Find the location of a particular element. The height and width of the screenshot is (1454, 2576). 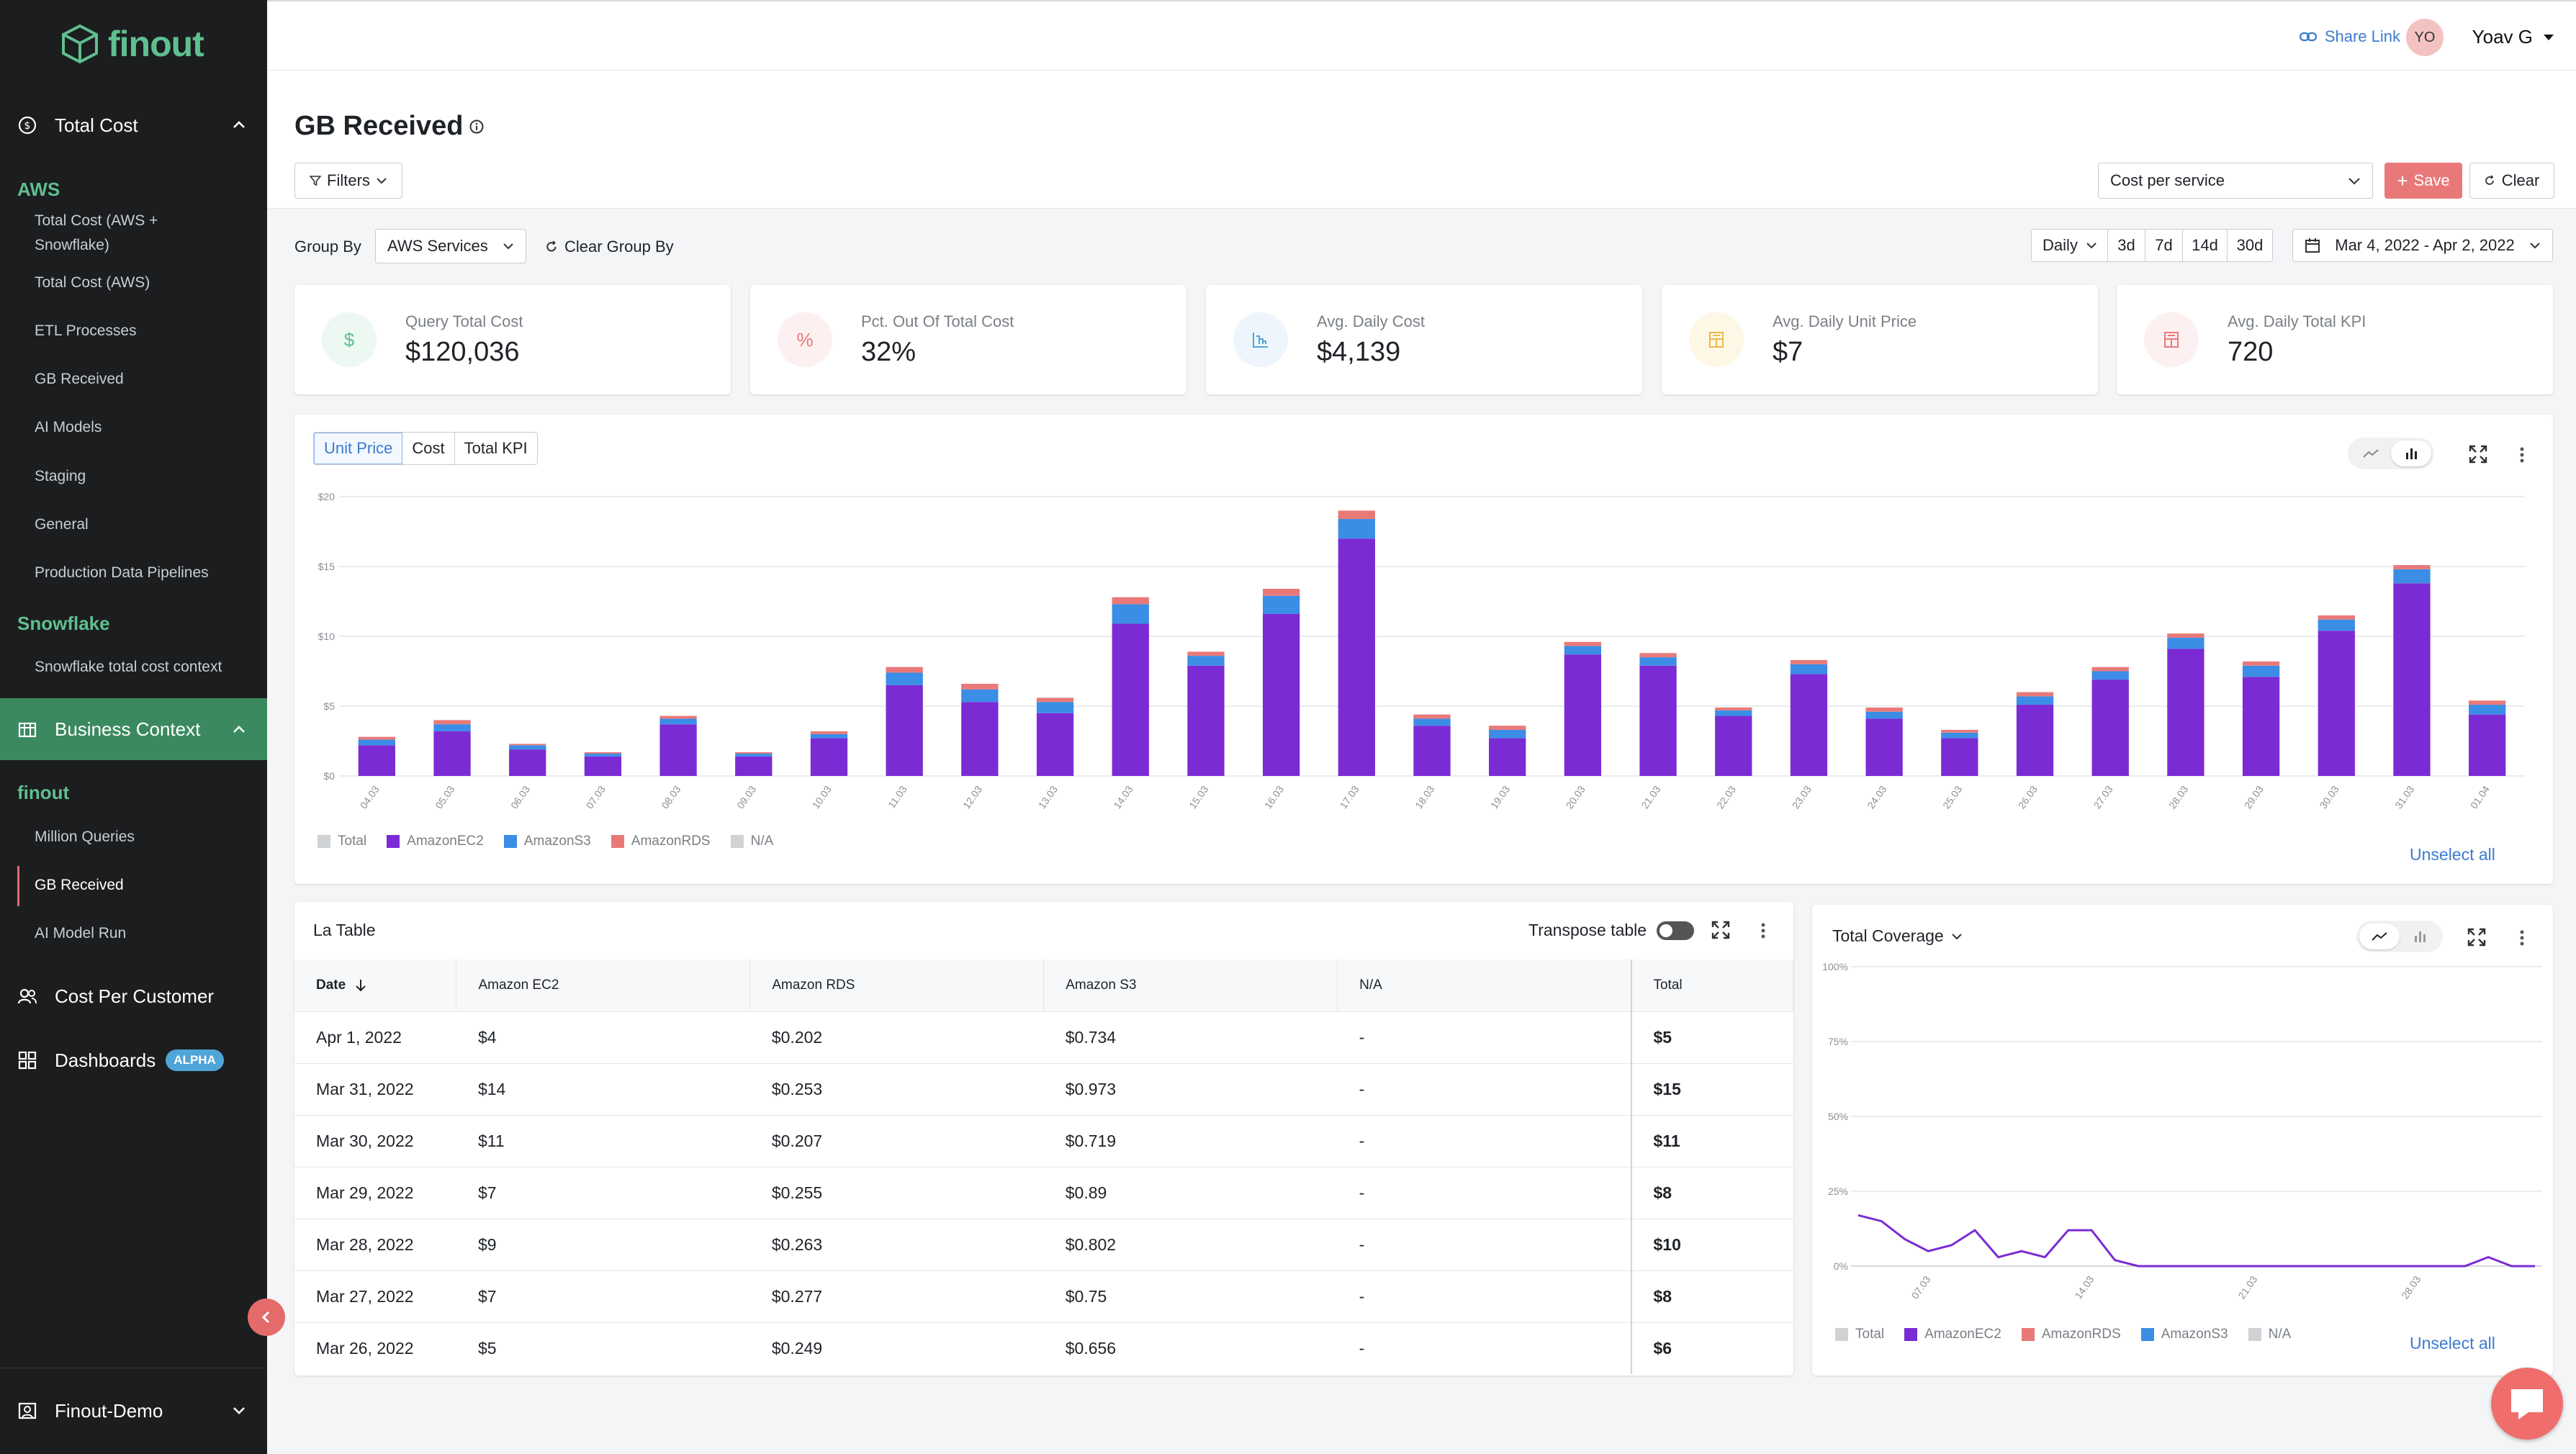

bar-amazonrds-15.03 is located at coordinates (1206, 653).